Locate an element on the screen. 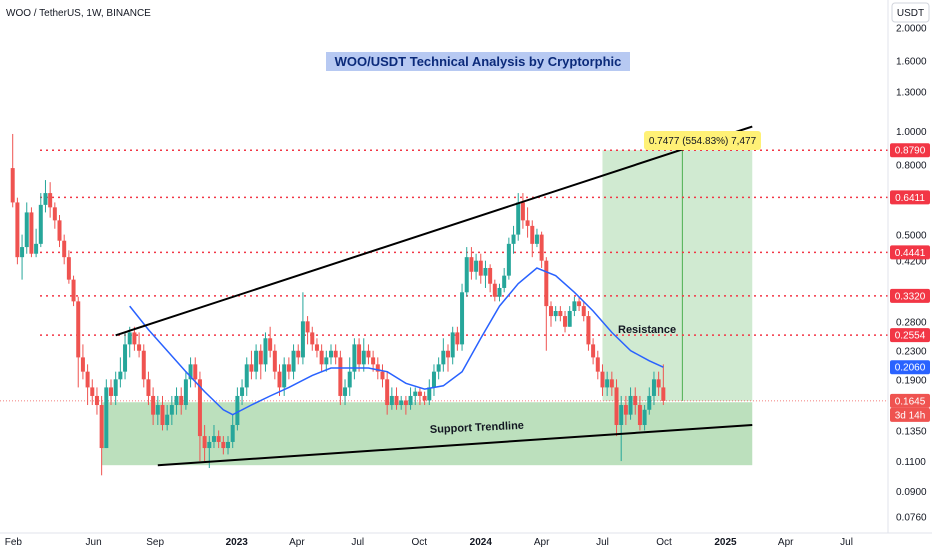  price-tag-text: 0.1645 is located at coordinates (910, 401).